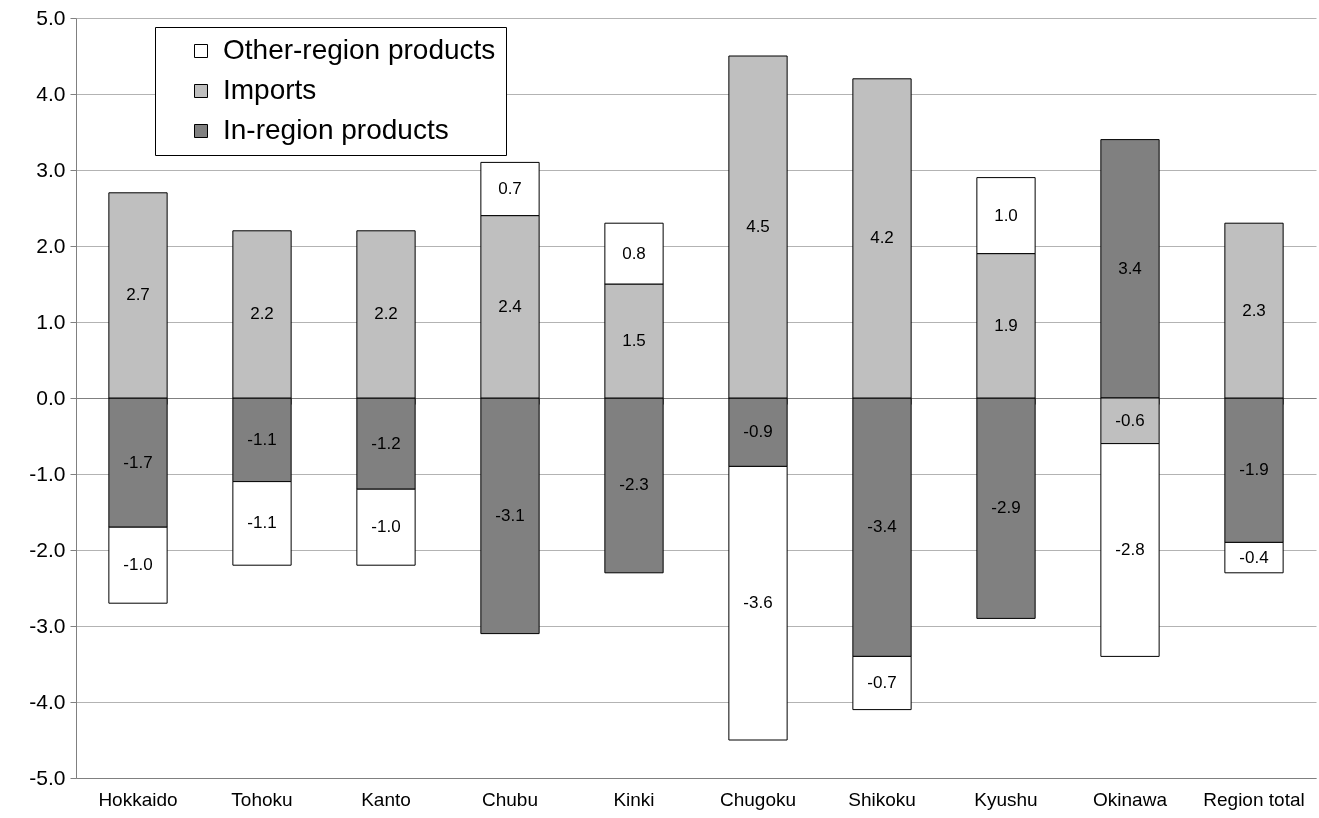 This screenshot has width=1319, height=818. What do you see at coordinates (138, 799) in the screenshot?
I see `x-tick-label: Hokkaido` at bounding box center [138, 799].